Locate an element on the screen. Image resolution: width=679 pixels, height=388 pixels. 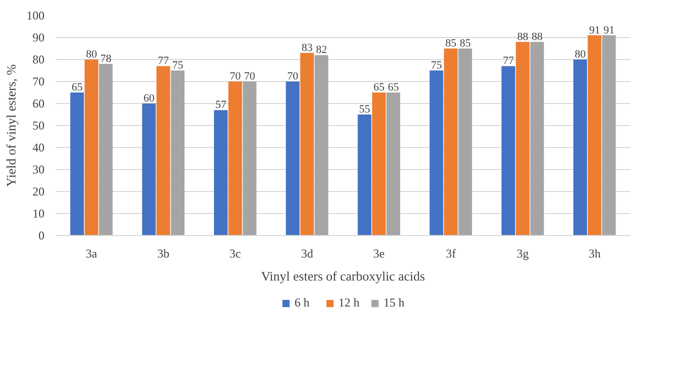
x-axis-title: Vinyl esters of carboxylic acids is located at coordinates (343, 276).